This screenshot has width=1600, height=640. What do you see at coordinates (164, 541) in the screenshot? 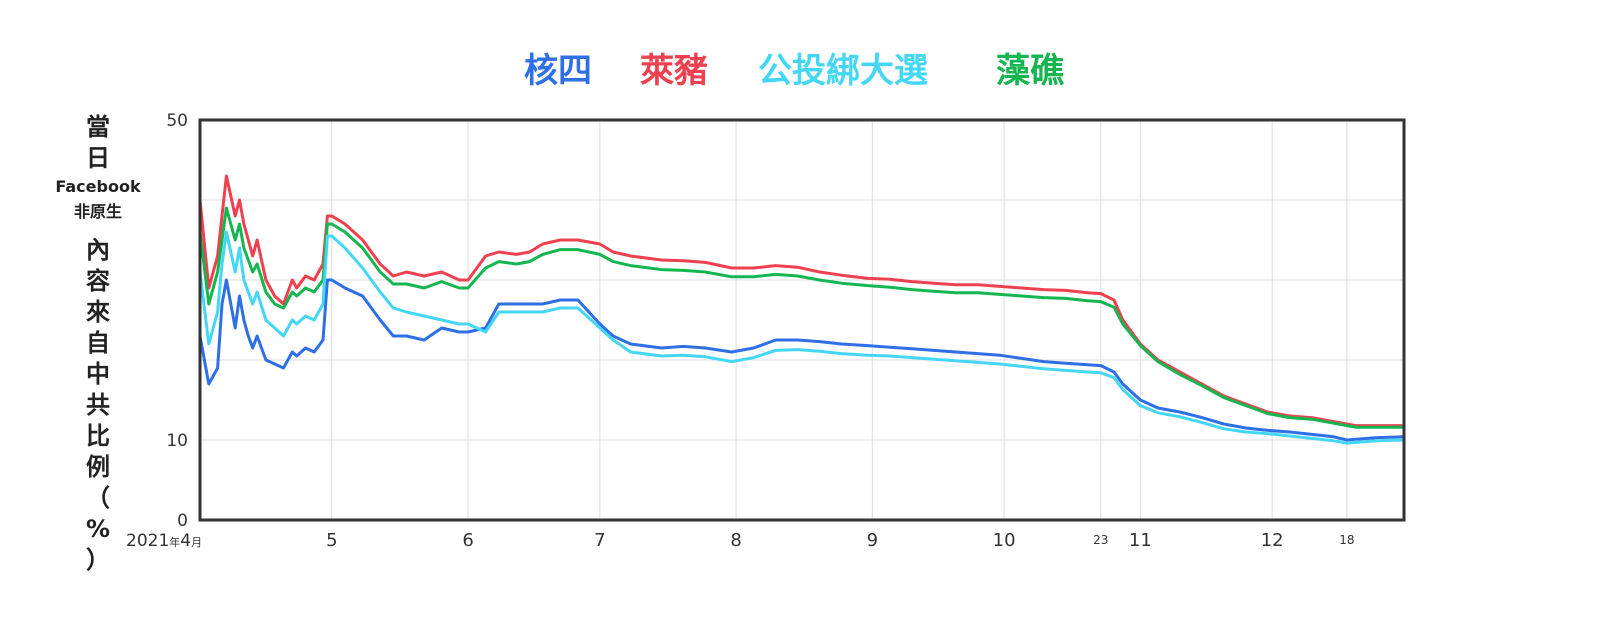
I see `x-tick-label: 2021年4月` at bounding box center [164, 541].